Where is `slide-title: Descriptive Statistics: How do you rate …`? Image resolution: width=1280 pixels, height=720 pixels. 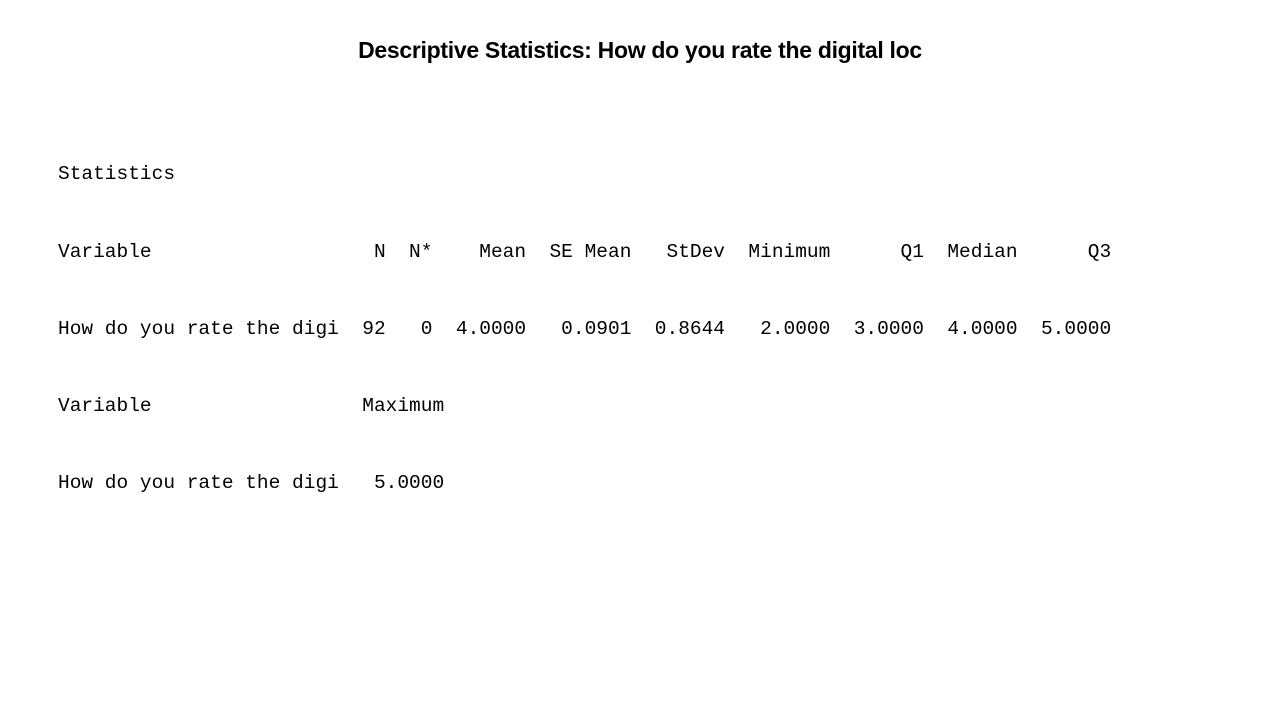 slide-title: Descriptive Statistics: How do you rate … is located at coordinates (640, 50).